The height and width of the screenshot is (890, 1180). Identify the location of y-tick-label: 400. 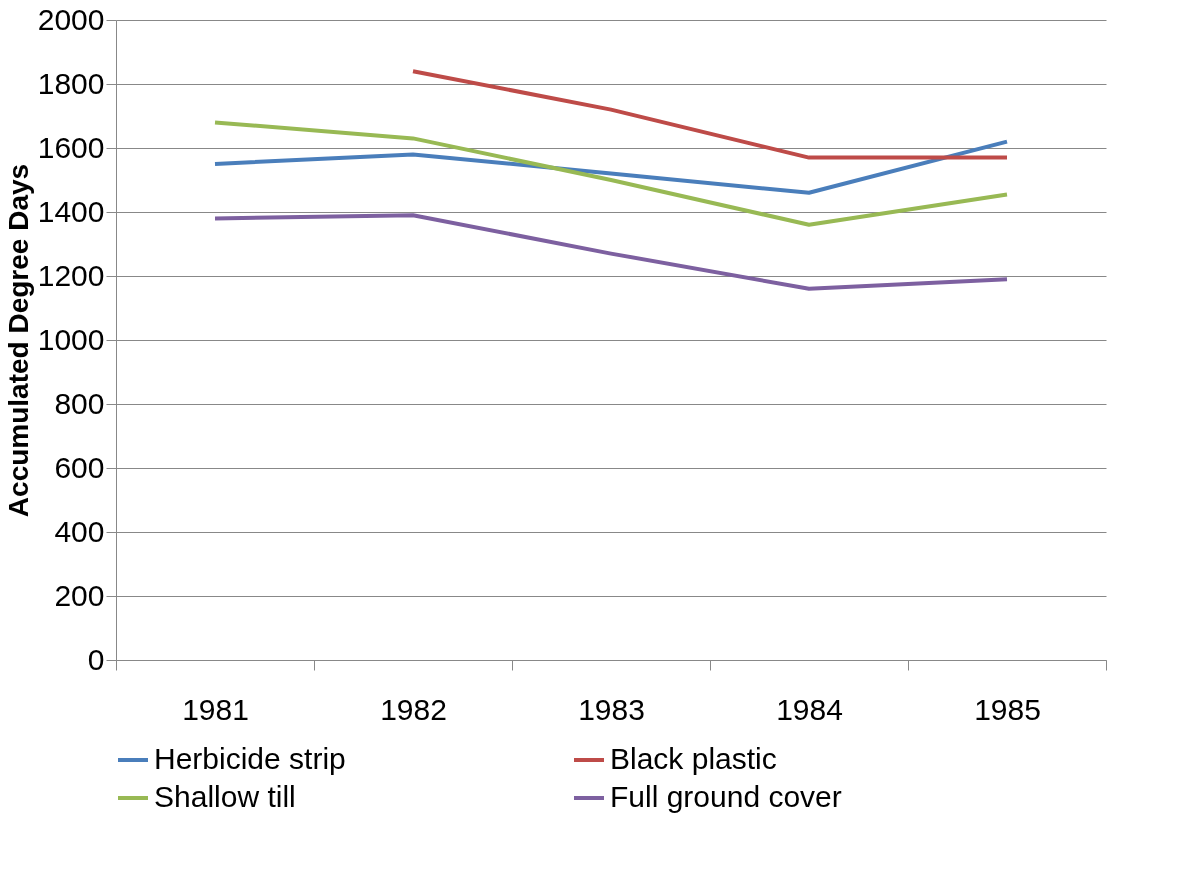
(79, 531).